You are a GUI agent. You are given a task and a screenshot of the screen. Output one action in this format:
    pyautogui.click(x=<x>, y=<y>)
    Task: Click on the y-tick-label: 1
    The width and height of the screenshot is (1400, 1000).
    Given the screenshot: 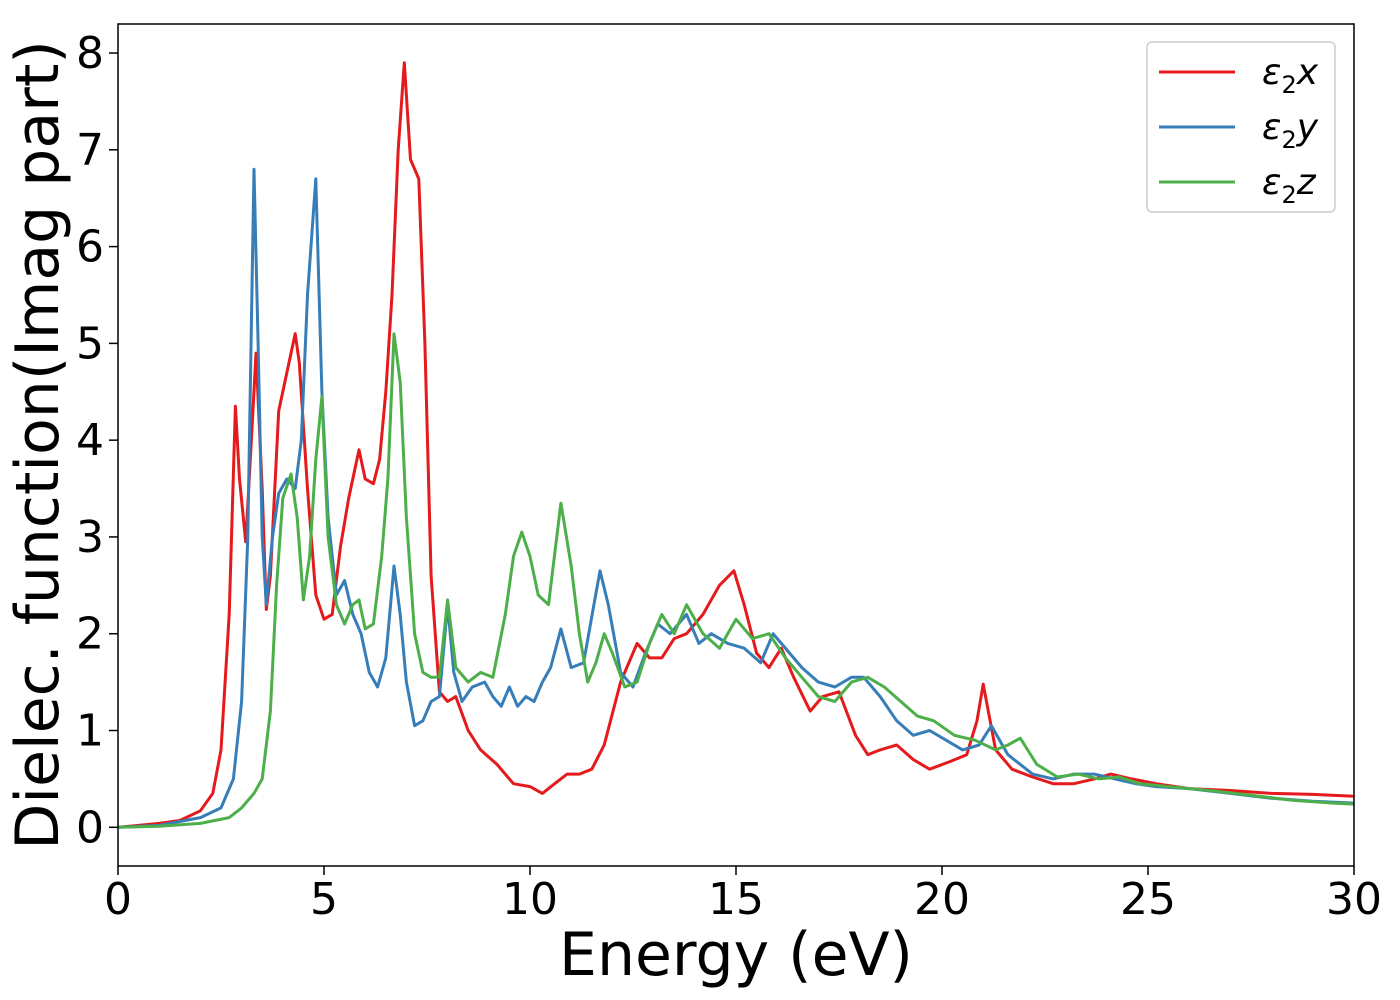 What is the action you would take?
    pyautogui.click(x=90, y=731)
    